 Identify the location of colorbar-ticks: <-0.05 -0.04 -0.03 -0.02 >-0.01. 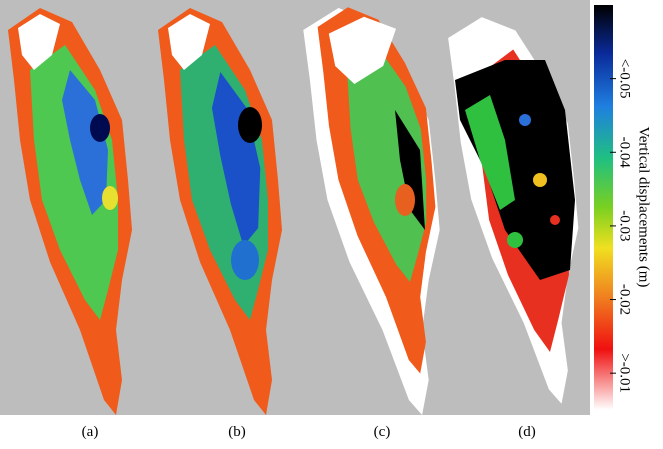
(621, 226).